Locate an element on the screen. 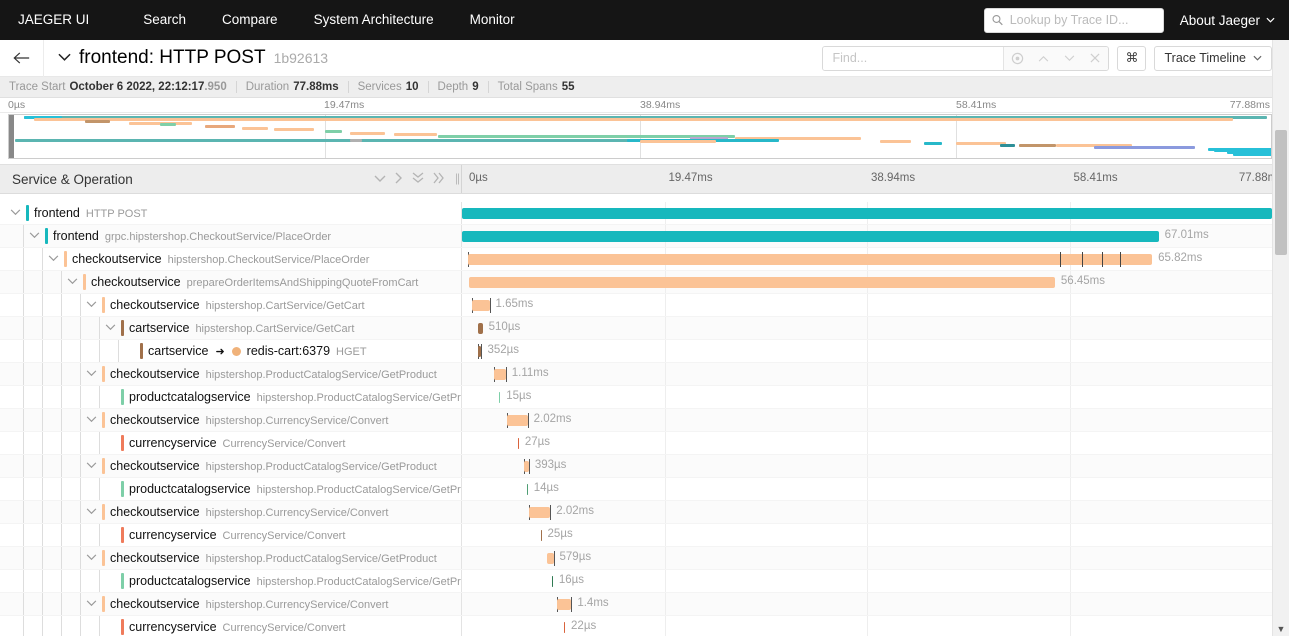 This screenshot has width=1289, height=636. span-bar-cell: 22µs is located at coordinates (867, 626).